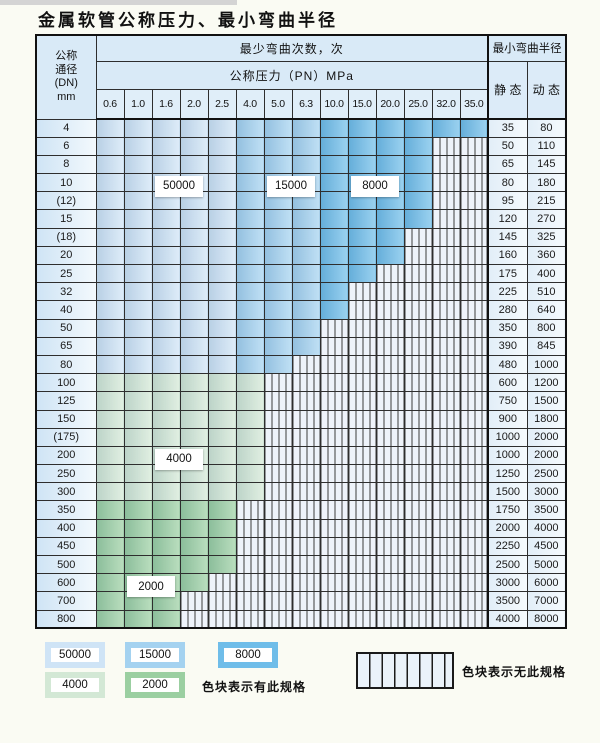  I want to click on dn-value: 700, so click(66, 601).